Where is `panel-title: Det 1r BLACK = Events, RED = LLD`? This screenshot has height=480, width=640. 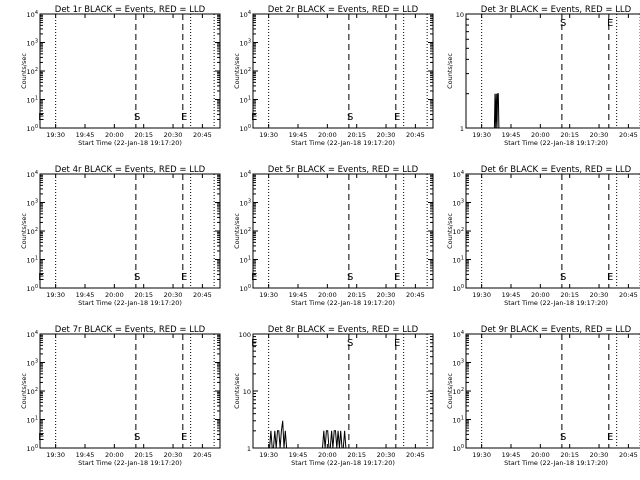
panel-title: Det 1r BLACK = Events, RED = LLD is located at coordinates (130, 10).